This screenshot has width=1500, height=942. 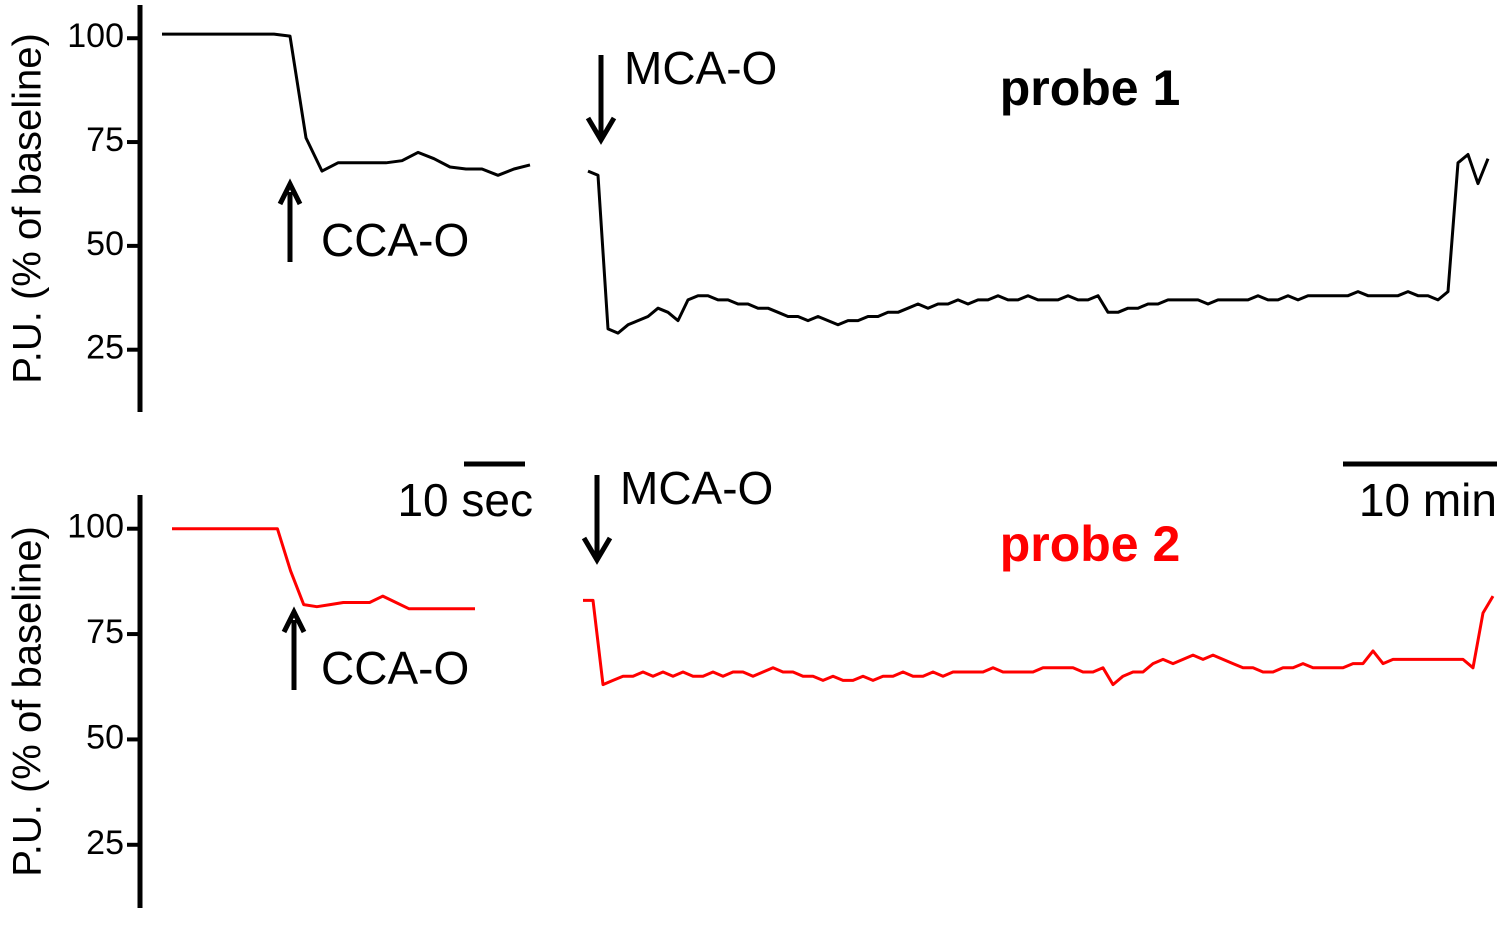 I want to click on probe-label: probe 2, so click(x=1090, y=544).